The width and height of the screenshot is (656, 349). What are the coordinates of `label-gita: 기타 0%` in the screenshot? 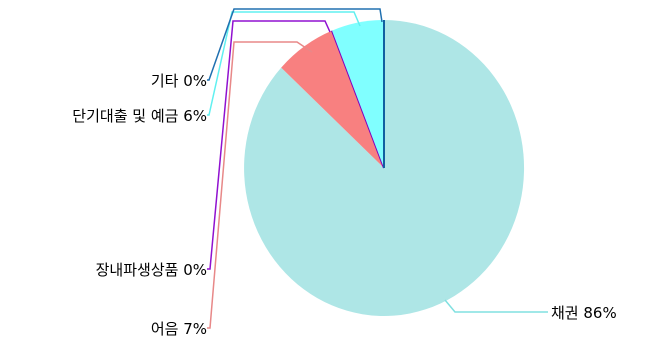 It's located at (179, 81).